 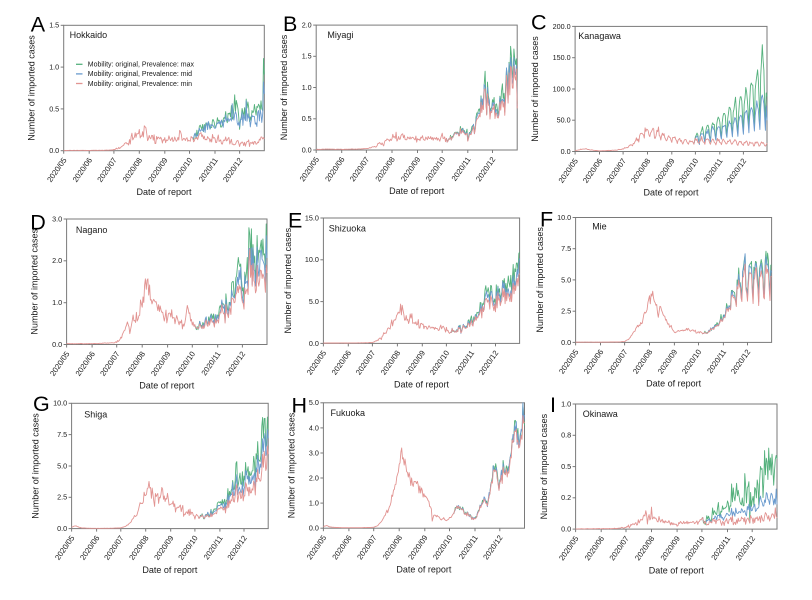 I want to click on svg-text: C, so click(x=539, y=23).